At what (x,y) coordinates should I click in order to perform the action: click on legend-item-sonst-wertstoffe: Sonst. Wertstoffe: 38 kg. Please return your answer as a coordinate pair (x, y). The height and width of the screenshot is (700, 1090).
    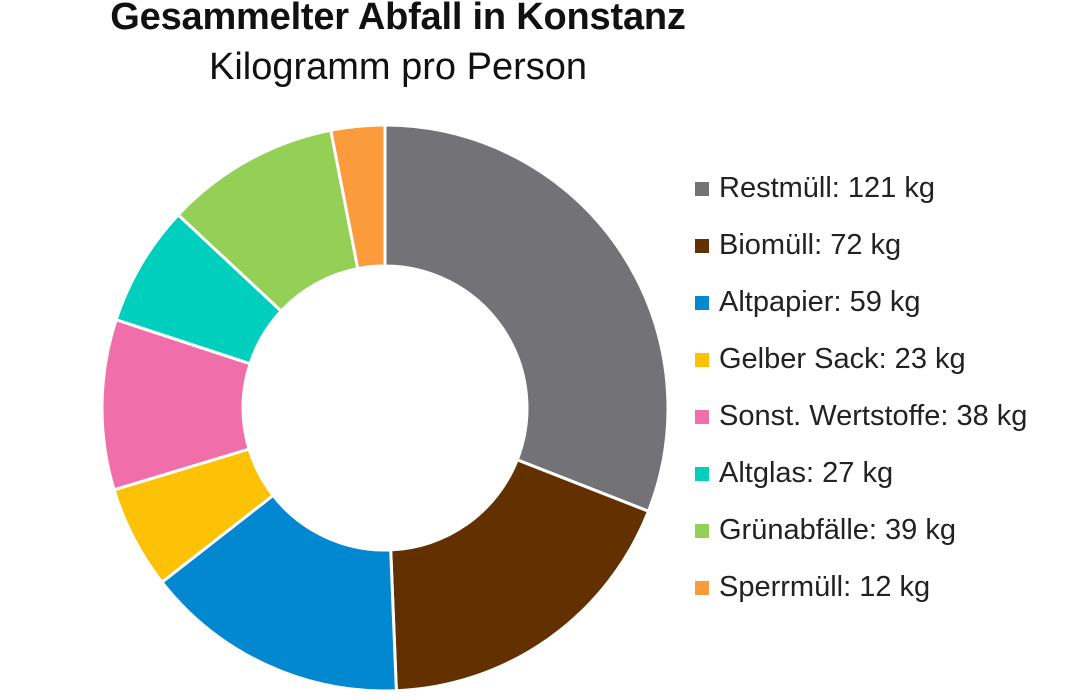
    Looking at the image, I should click on (861, 416).